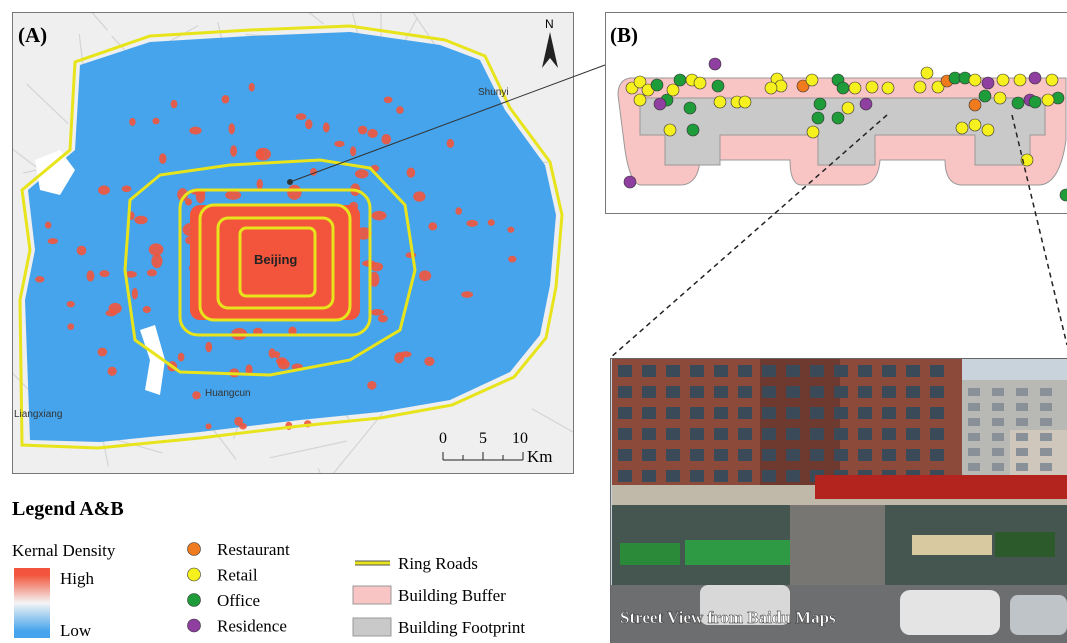 This screenshot has width=1067, height=643. What do you see at coordinates (483, 438) in the screenshot?
I see `scale-tick: 5` at bounding box center [483, 438].